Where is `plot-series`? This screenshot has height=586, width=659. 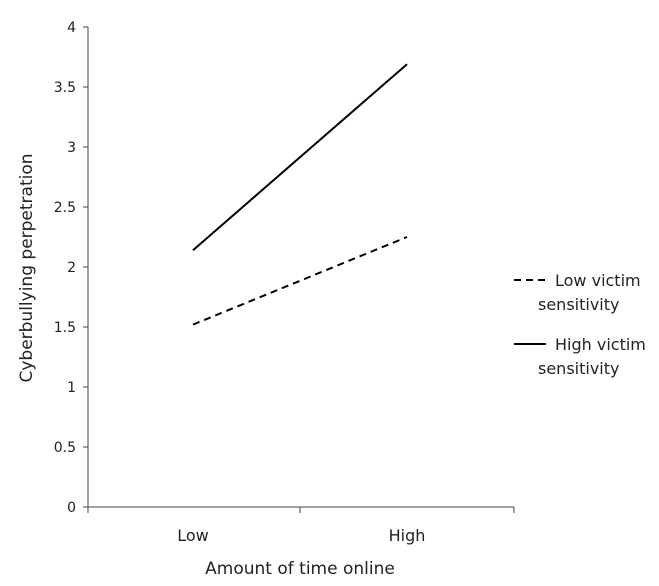 plot-series is located at coordinates (300, 194).